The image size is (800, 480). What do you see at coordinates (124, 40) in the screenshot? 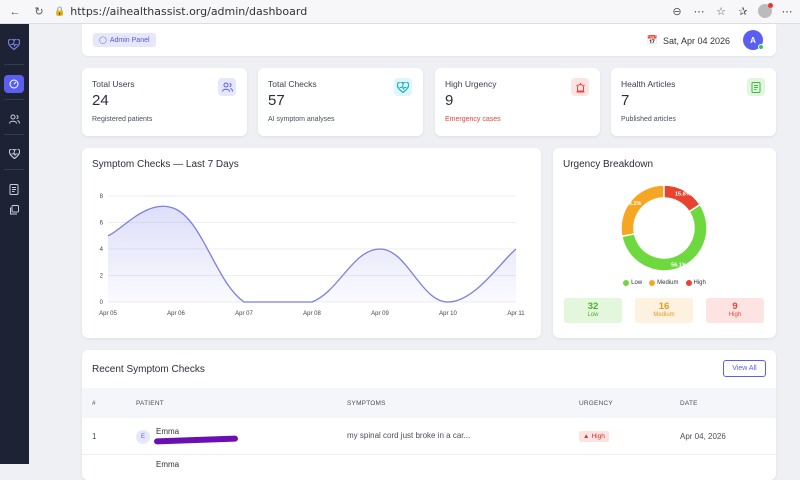
I see `admin-panel-badge: ◯ Admin Panel` at bounding box center [124, 40].